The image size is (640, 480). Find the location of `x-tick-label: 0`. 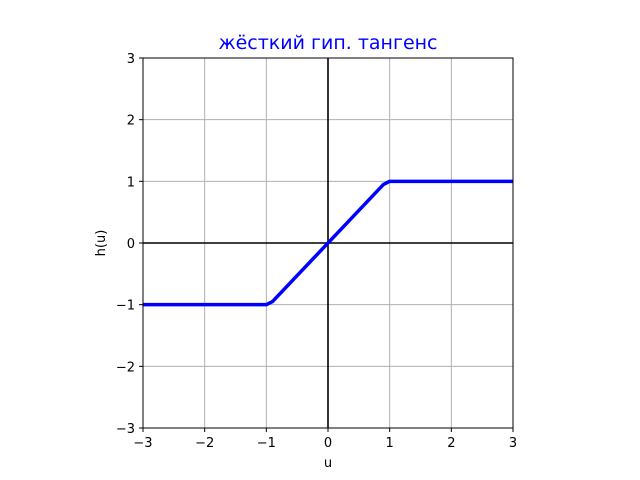

x-tick-label: 0 is located at coordinates (328, 443).